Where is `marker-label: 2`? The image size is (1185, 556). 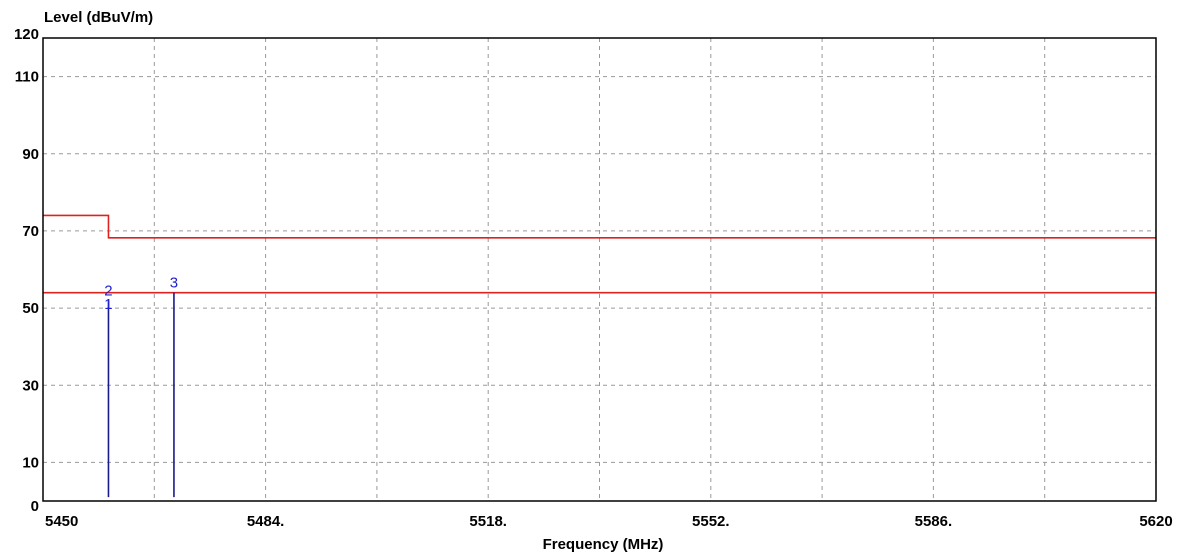
marker-label: 2 is located at coordinates (108, 290).